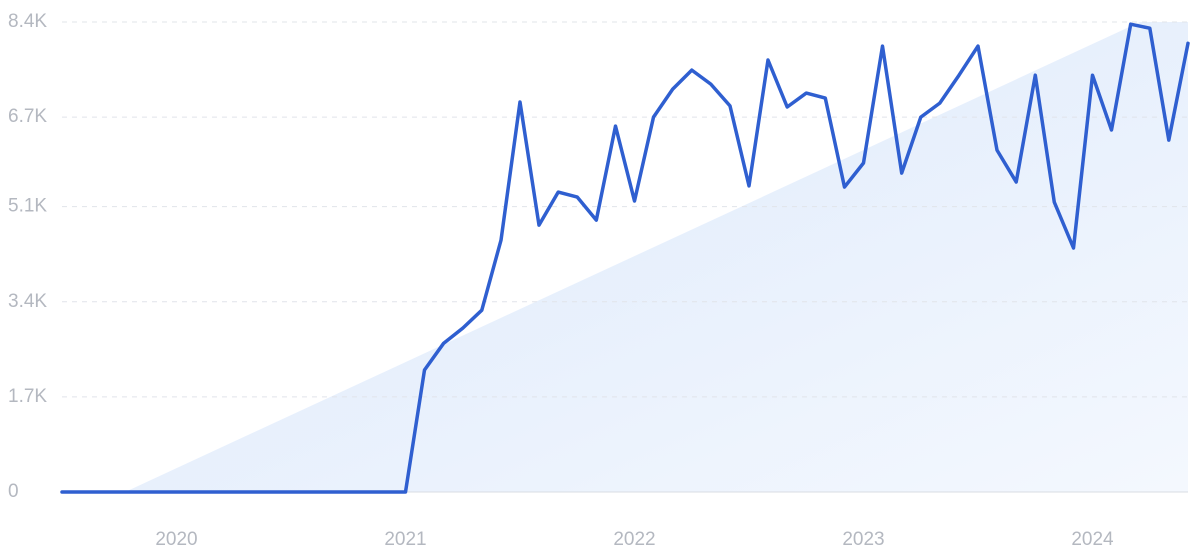  What do you see at coordinates (27, 301) in the screenshot?
I see `y-tick-label: 3.4K` at bounding box center [27, 301].